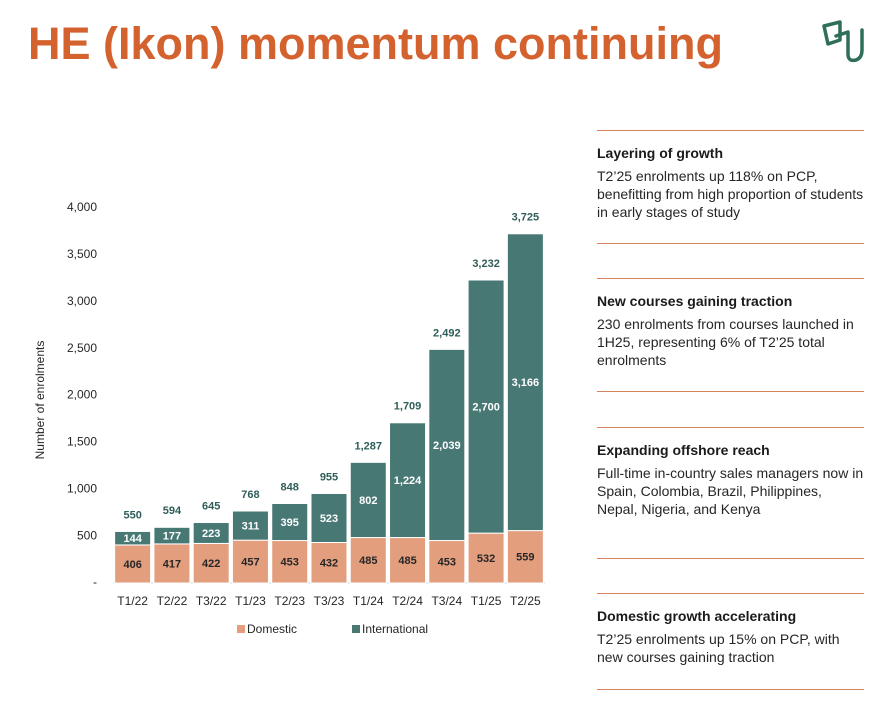 The width and height of the screenshot is (880, 726). Describe the element at coordinates (250, 495) in the screenshot. I see `total-label: 768` at that location.